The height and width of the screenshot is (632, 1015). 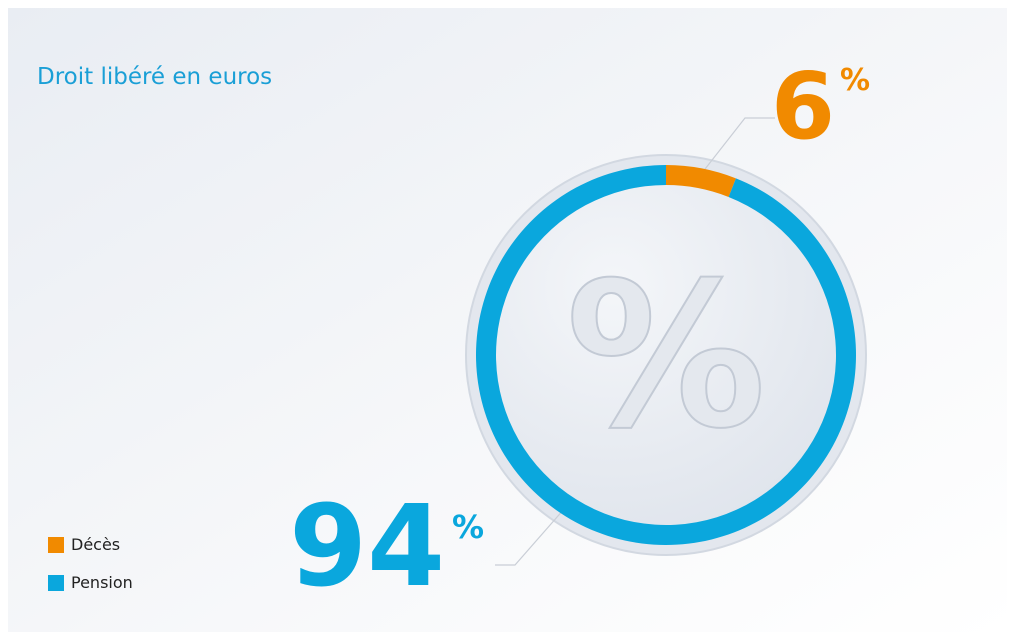 What do you see at coordinates (95, 544) in the screenshot?
I see `legend-label: Décès` at bounding box center [95, 544].